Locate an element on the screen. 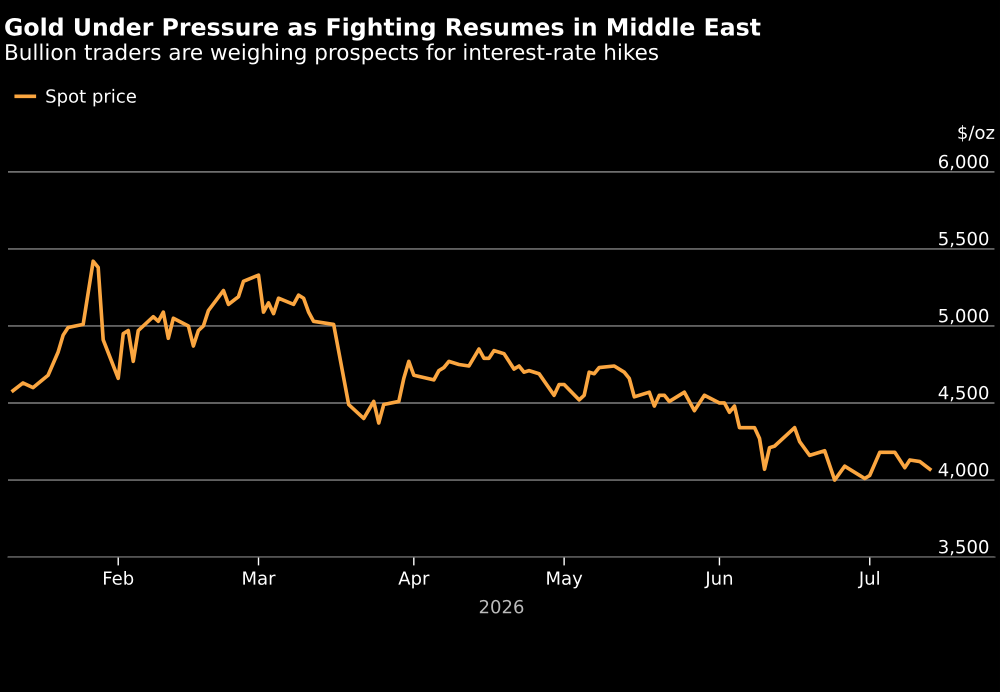 This screenshot has height=692, width=1000. y-tick-label: 5,500 is located at coordinates (963, 240).